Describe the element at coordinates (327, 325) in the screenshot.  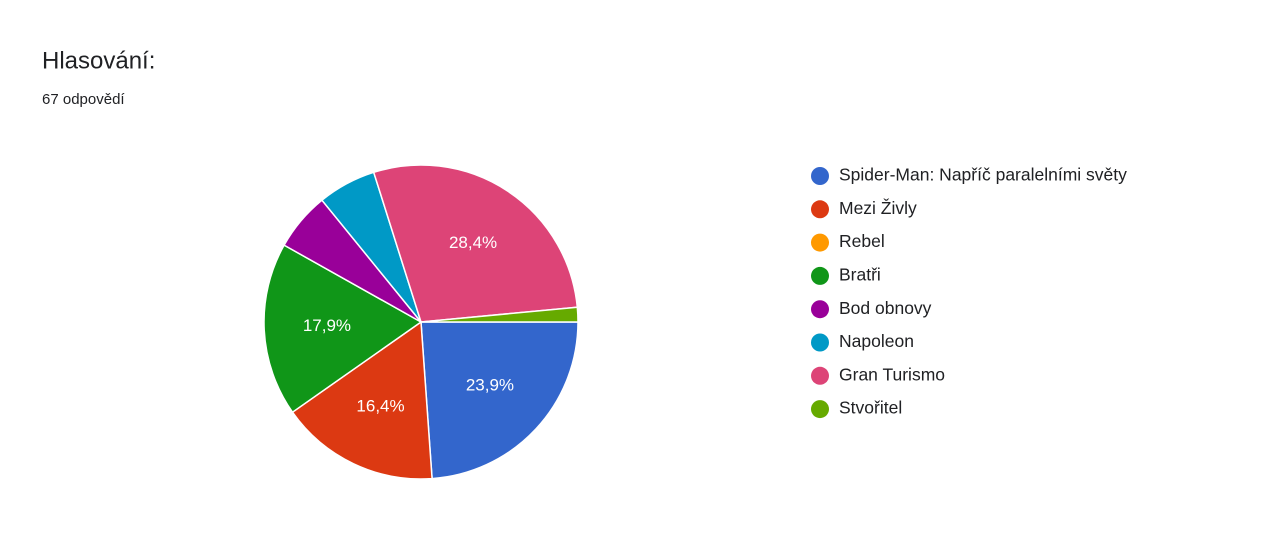
I see `slice-label: 17,9%` at that location.